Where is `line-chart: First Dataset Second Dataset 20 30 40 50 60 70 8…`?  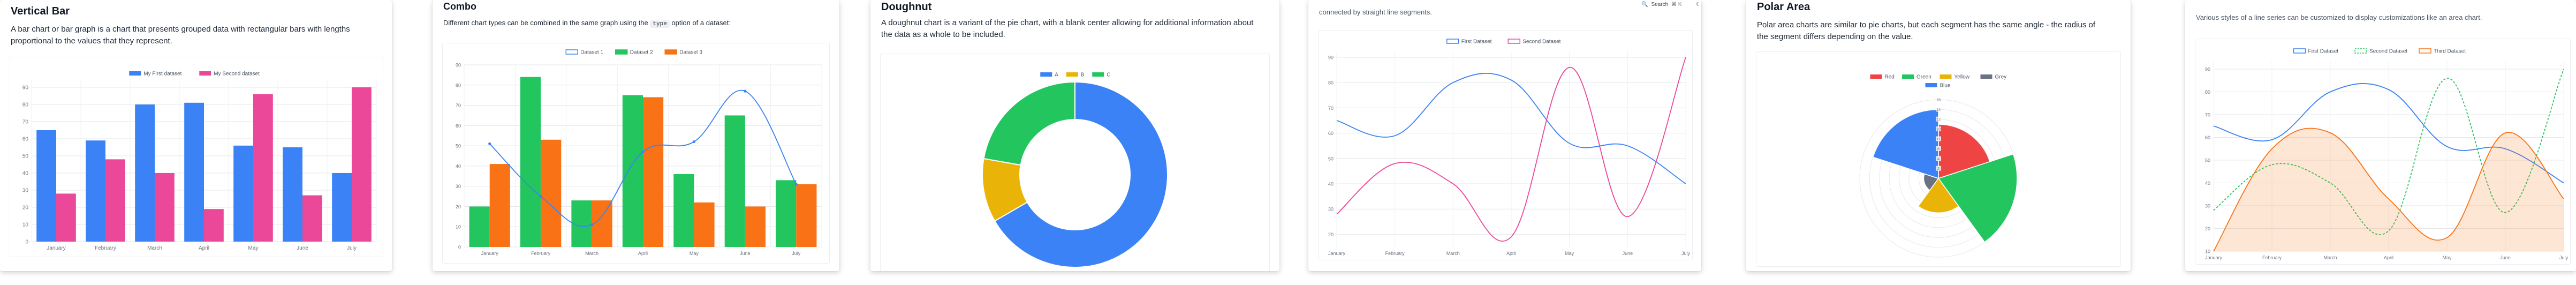
line-chart: First Dataset Second Dataset 20 30 40 50 60 70 8… is located at coordinates (1509, 147).